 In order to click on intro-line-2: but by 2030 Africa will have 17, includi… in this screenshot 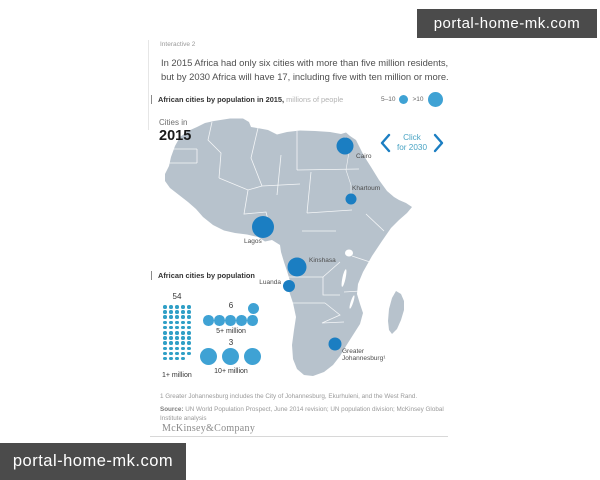, I will do `click(305, 76)`.